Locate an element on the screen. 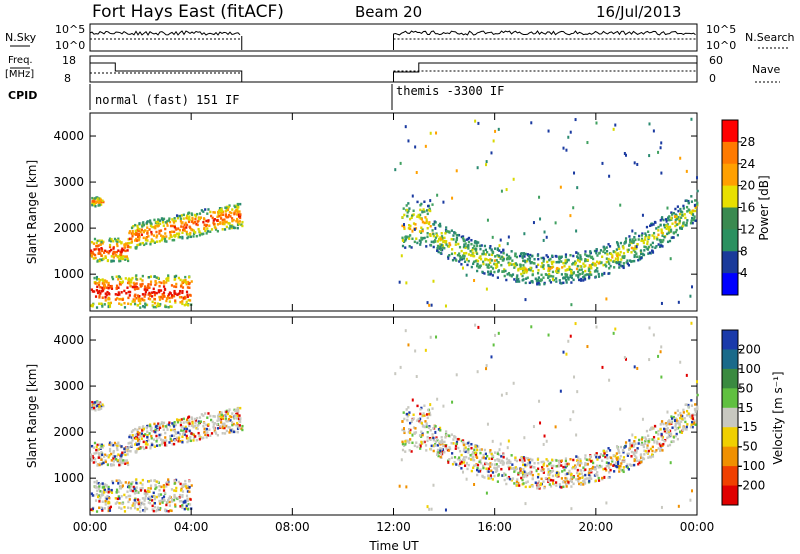  nsearch-tick-top: 10^5 is located at coordinates (721, 29).